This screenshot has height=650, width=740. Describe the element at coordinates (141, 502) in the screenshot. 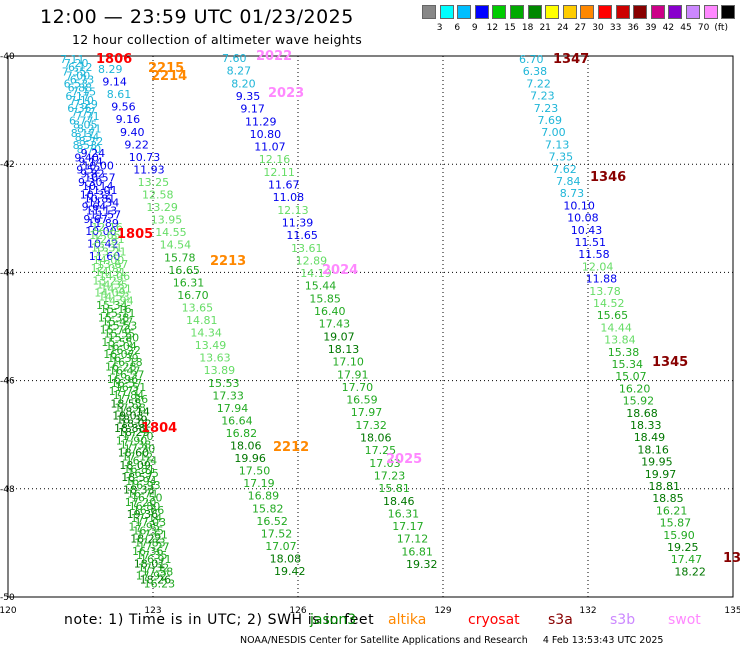

I see `track-value: 17.20` at that location.